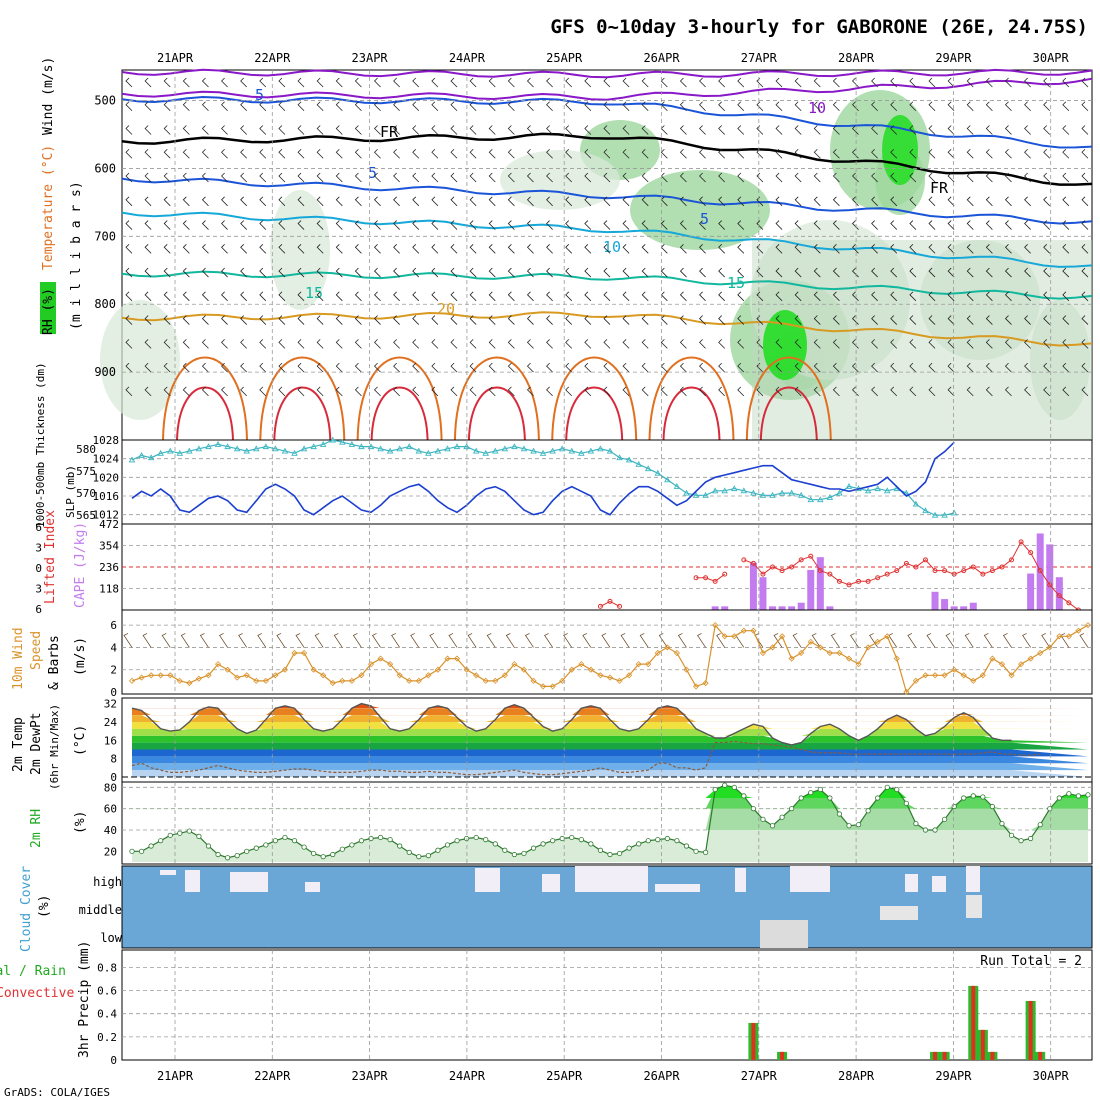 The width and height of the screenshot is (1100, 1100). I want to click on y-tick-li: 0, so click(38, 568).